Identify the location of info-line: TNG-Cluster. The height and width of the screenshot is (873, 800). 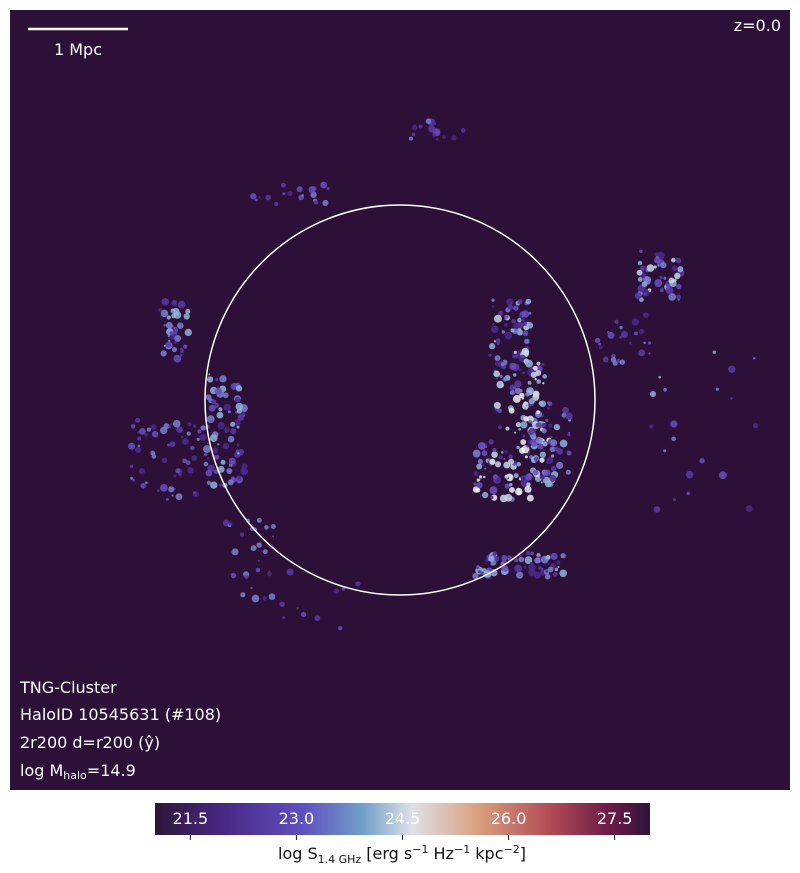
(68, 687).